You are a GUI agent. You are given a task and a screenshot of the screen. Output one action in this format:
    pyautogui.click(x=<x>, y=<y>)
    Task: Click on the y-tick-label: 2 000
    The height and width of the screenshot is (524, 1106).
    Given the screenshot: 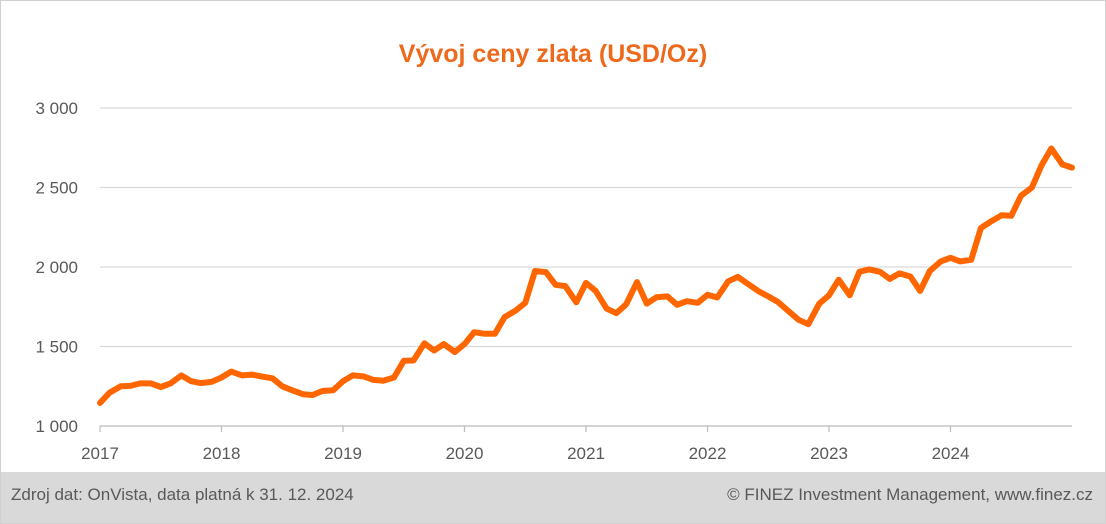 What is the action you would take?
    pyautogui.click(x=56, y=267)
    